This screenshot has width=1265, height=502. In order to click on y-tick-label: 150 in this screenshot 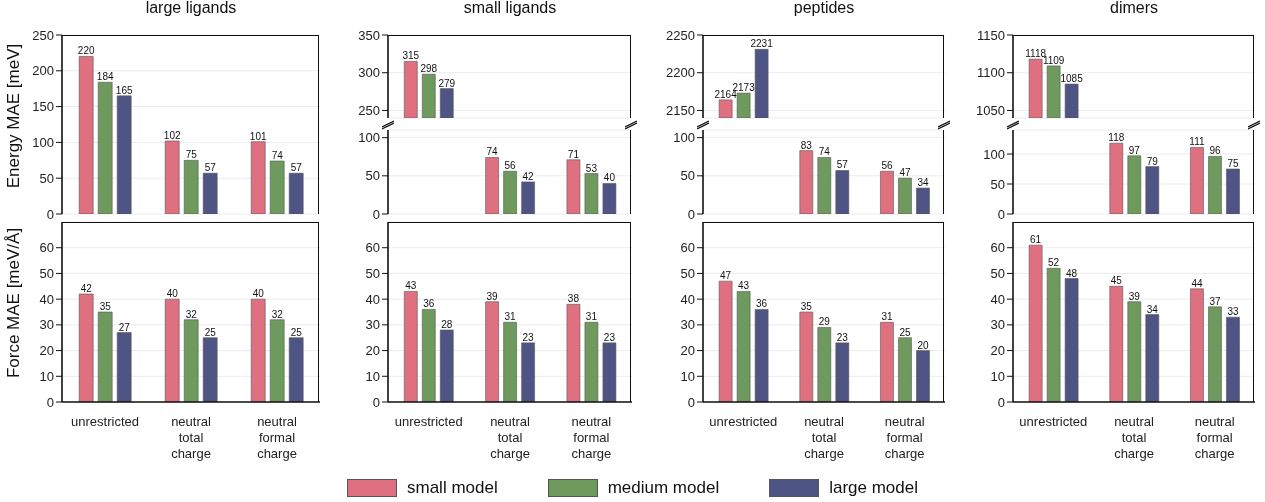, I will do `click(43, 107)`.